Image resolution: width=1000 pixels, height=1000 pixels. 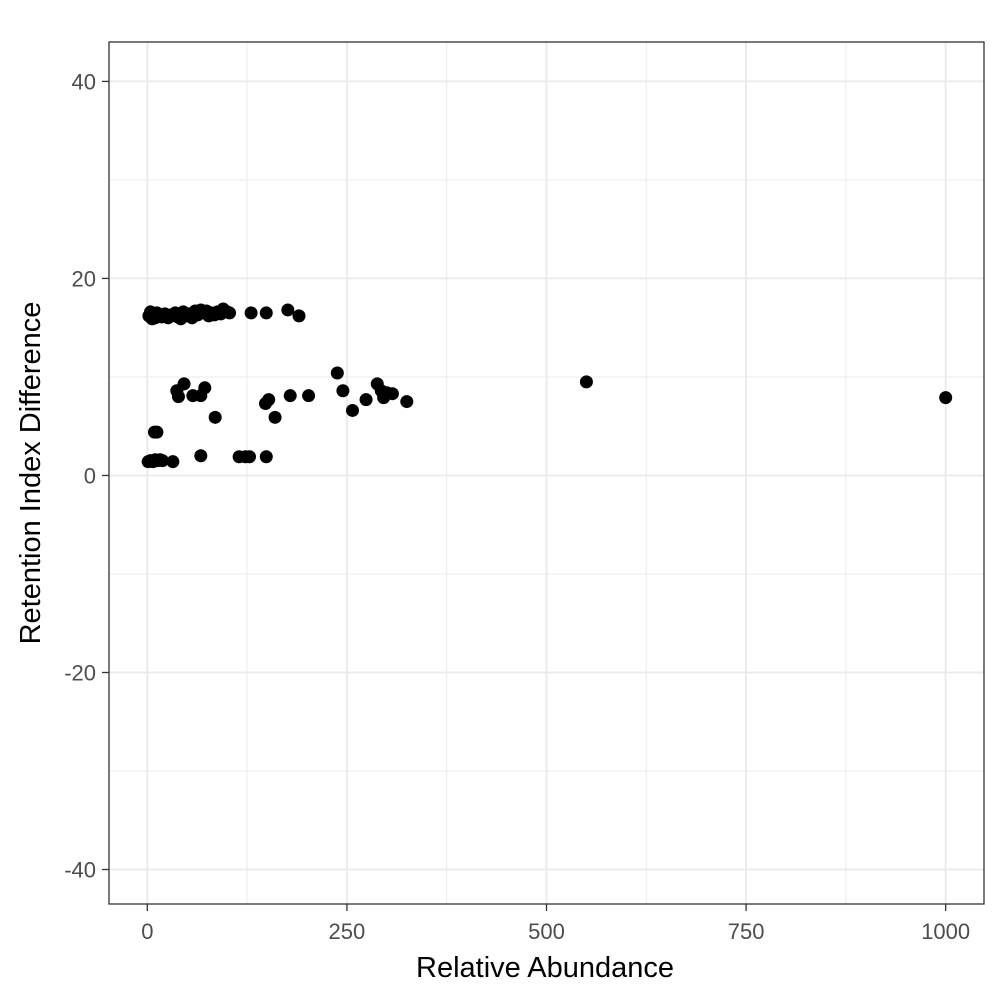 What do you see at coordinates (80, 870) in the screenshot?
I see `y-tick-label: -40` at bounding box center [80, 870].